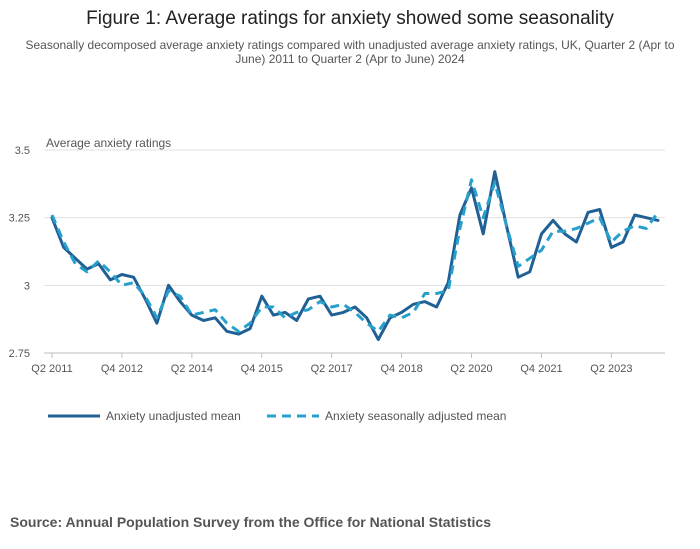 The width and height of the screenshot is (700, 549). Describe the element at coordinates (471, 369) in the screenshot. I see `x-tick-label: Q2 2020` at that location.